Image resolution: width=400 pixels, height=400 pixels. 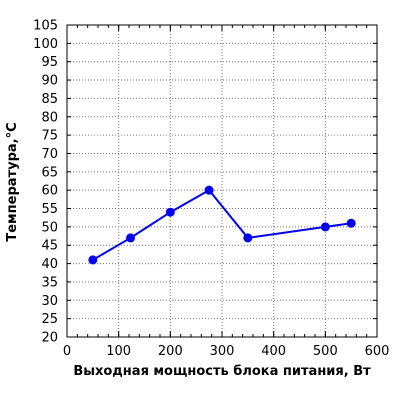 I want to click on y-tick-label: 45, so click(x=49, y=246).